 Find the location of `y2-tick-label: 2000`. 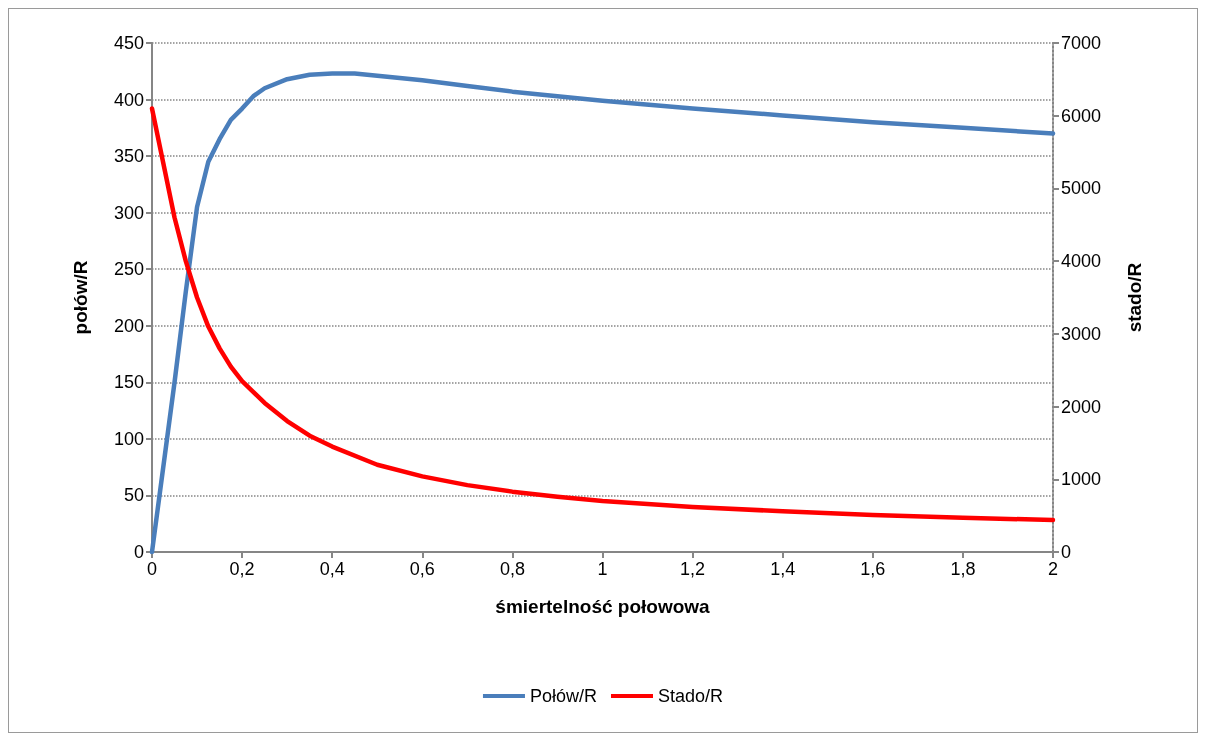

y2-tick-label: 2000 is located at coordinates (1081, 406).